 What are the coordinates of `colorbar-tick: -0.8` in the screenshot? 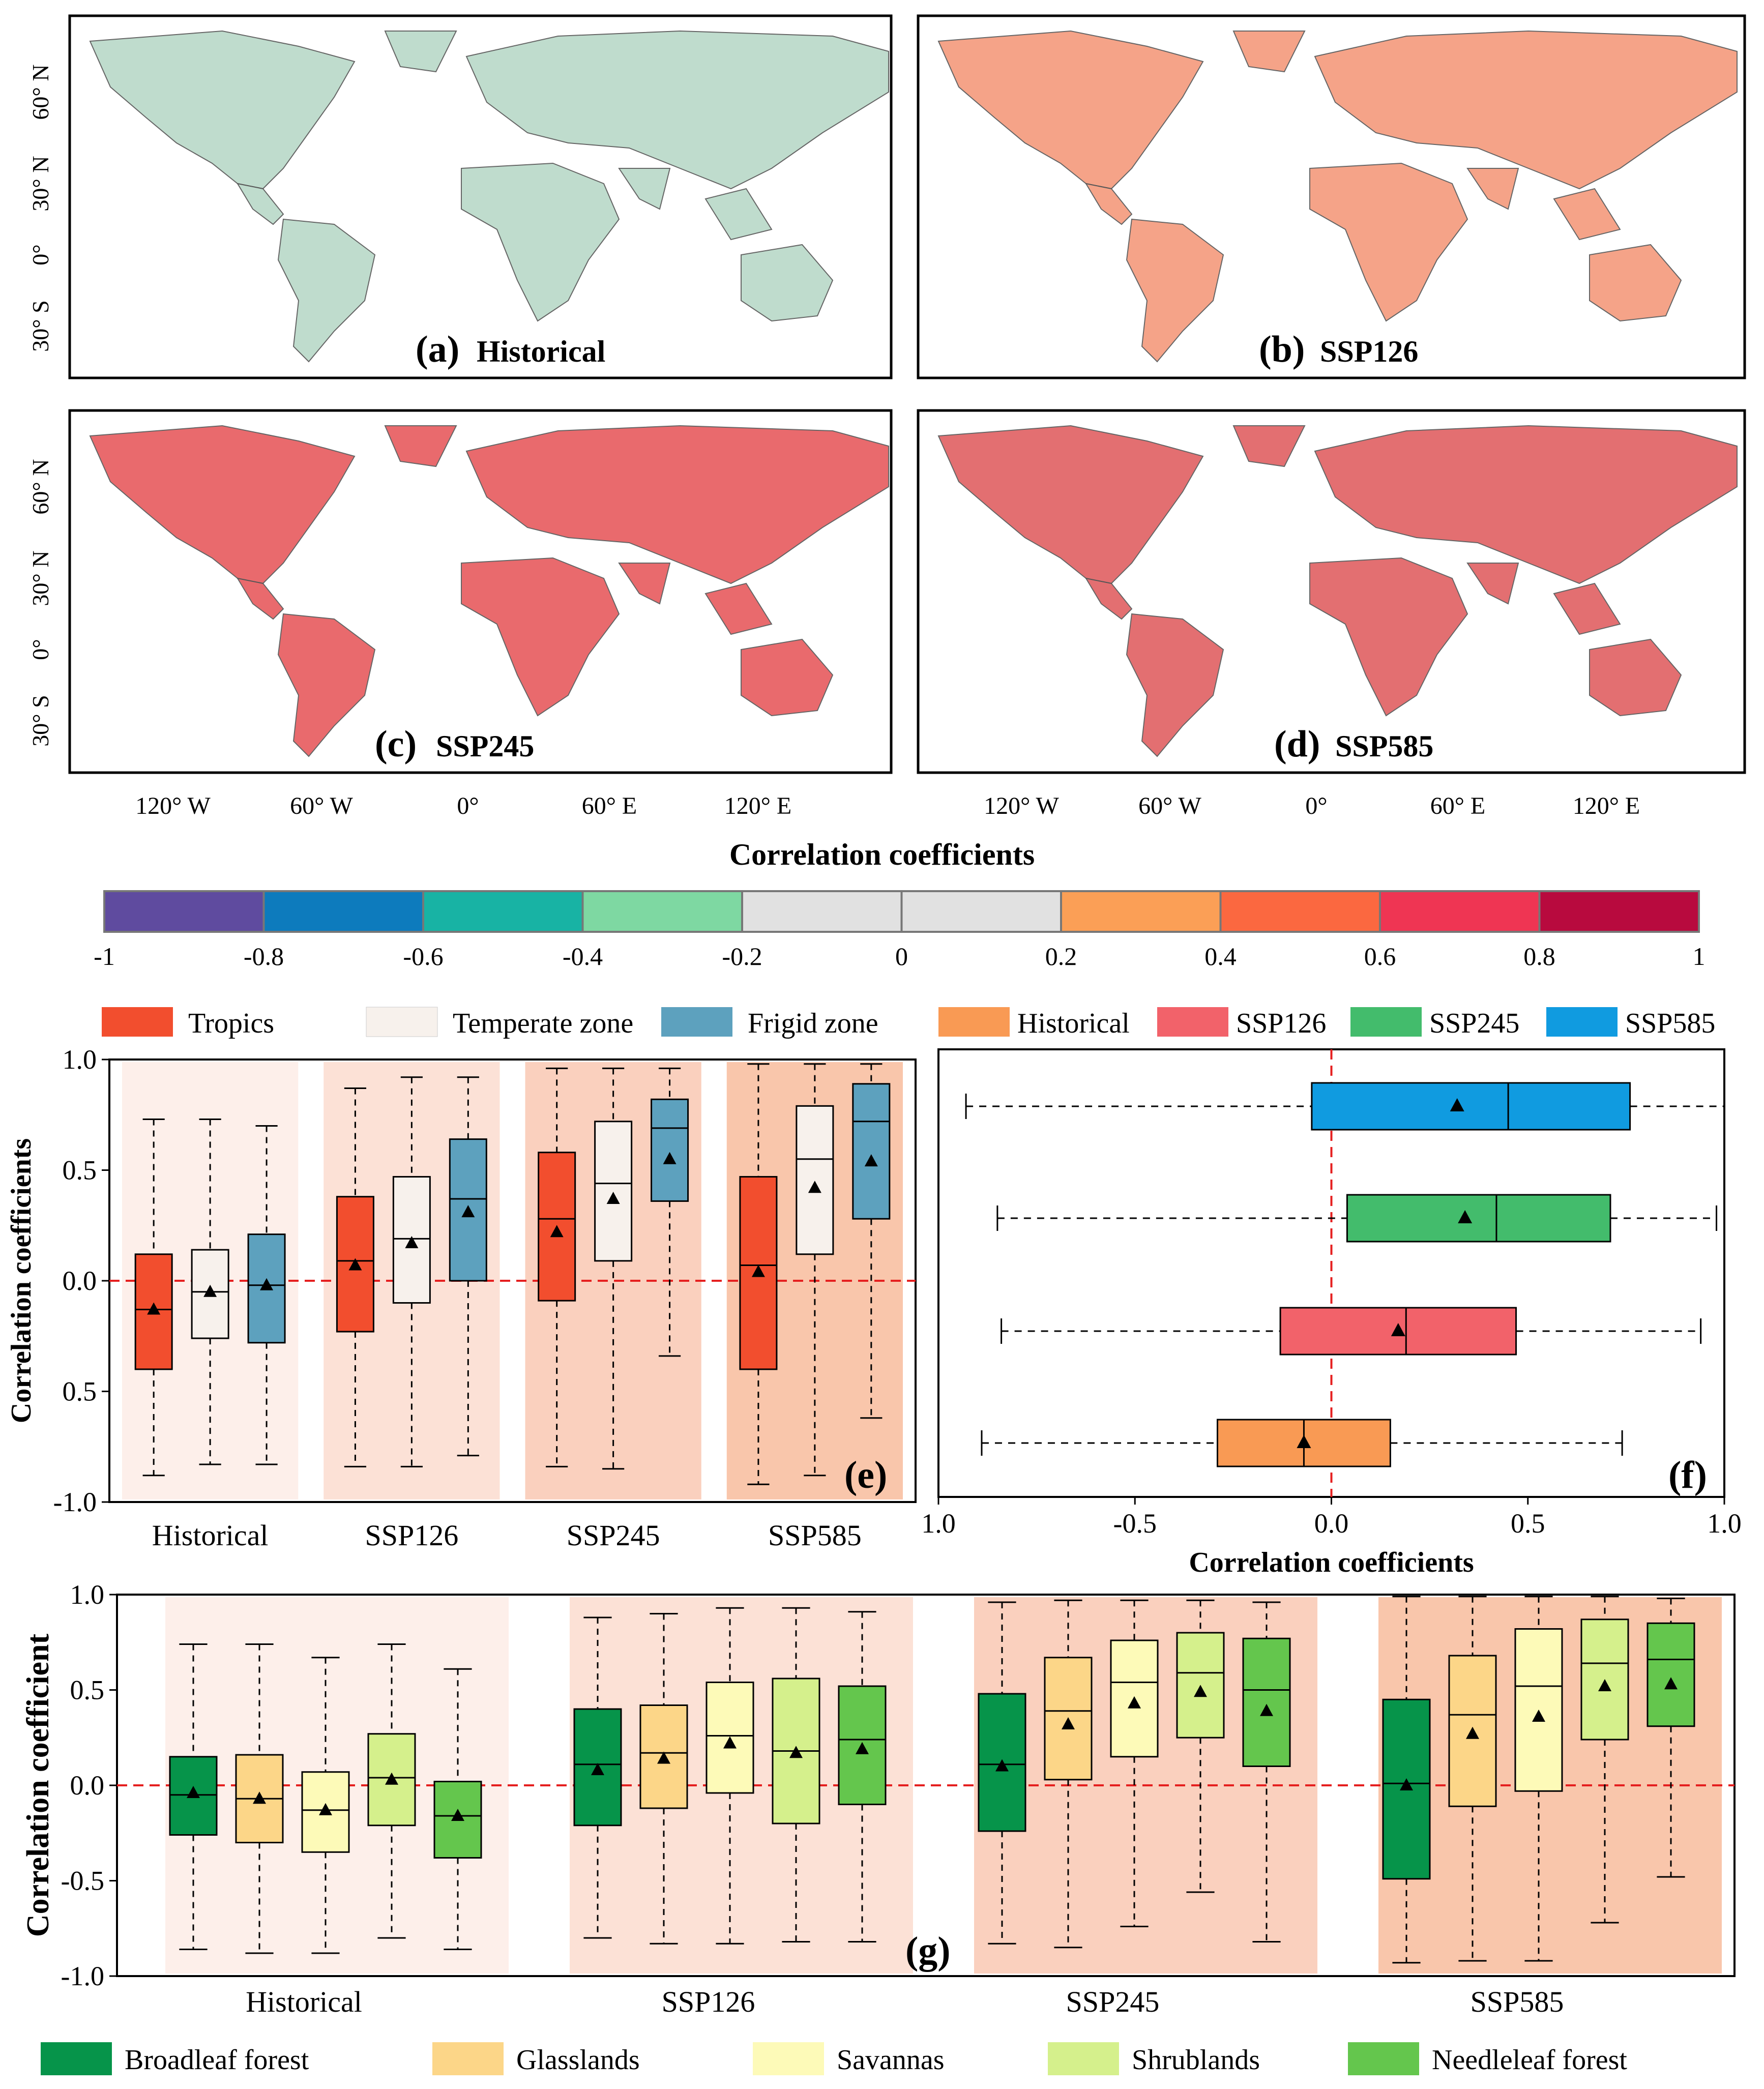 It's located at (264, 956).